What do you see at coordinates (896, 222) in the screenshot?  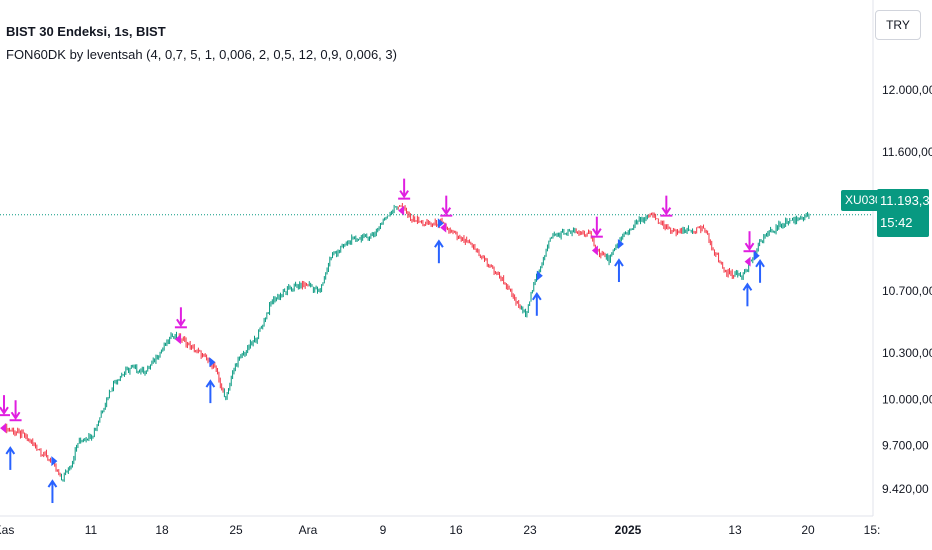 I see `bar-countdown: 15:42` at bounding box center [896, 222].